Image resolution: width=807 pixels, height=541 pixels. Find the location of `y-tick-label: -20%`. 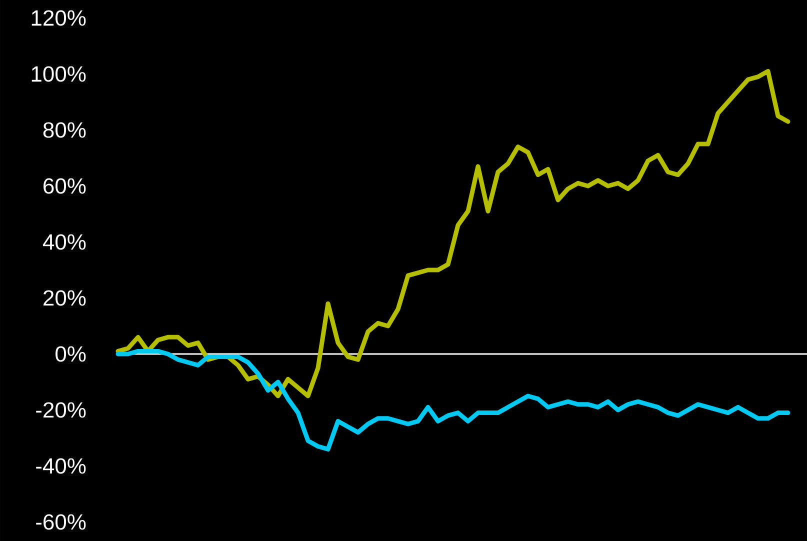

y-tick-label: -20% is located at coordinates (61, 410).